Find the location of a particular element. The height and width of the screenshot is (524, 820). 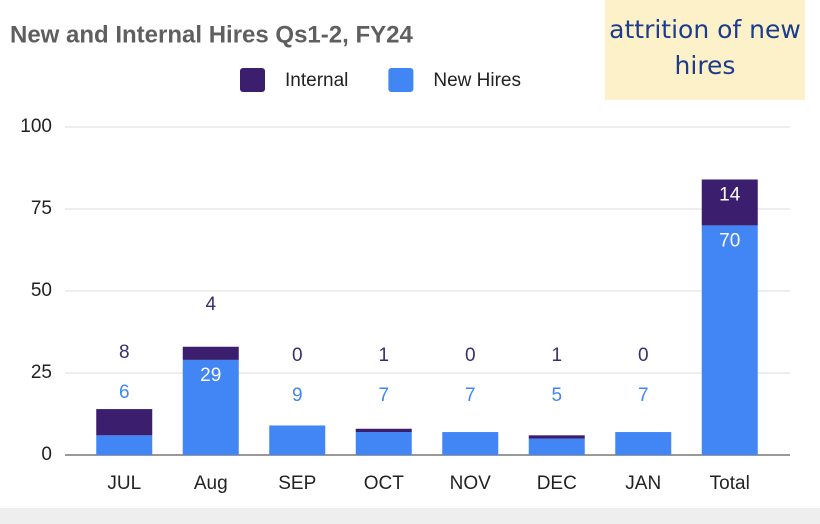

annotation: attrition of new hires is located at coordinates (705, 50).